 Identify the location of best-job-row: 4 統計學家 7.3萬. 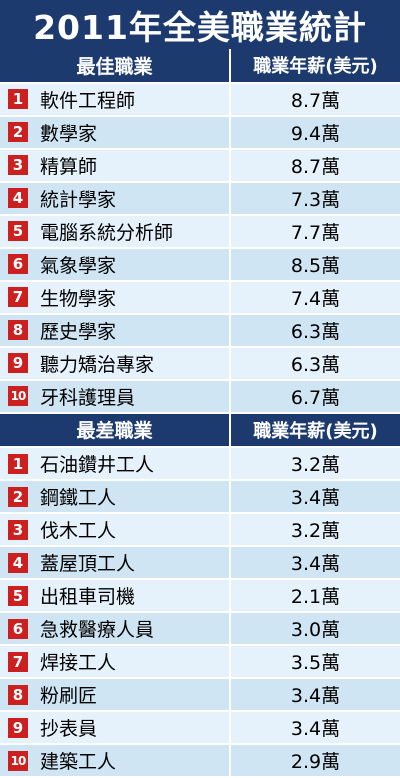
(200, 199).